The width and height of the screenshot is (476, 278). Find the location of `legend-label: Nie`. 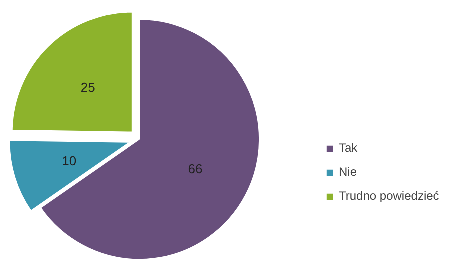

legend-label: Nie is located at coordinates (348, 172).